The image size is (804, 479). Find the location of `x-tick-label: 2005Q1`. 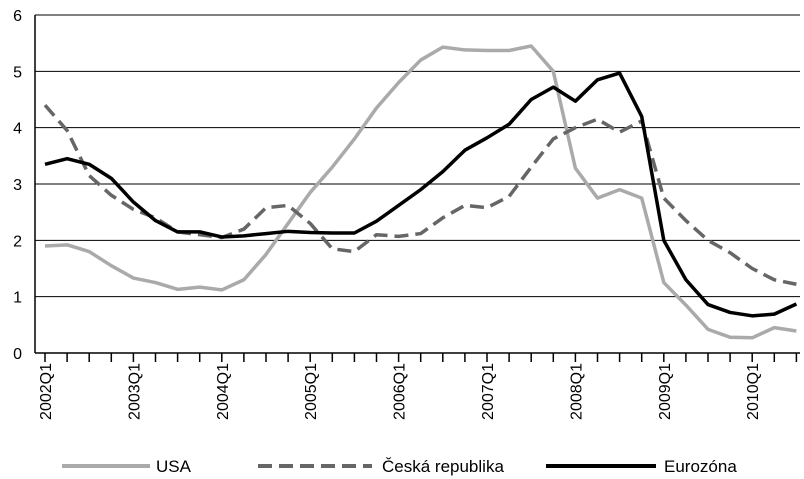

x-tick-label: 2005Q1 is located at coordinates (311, 391).